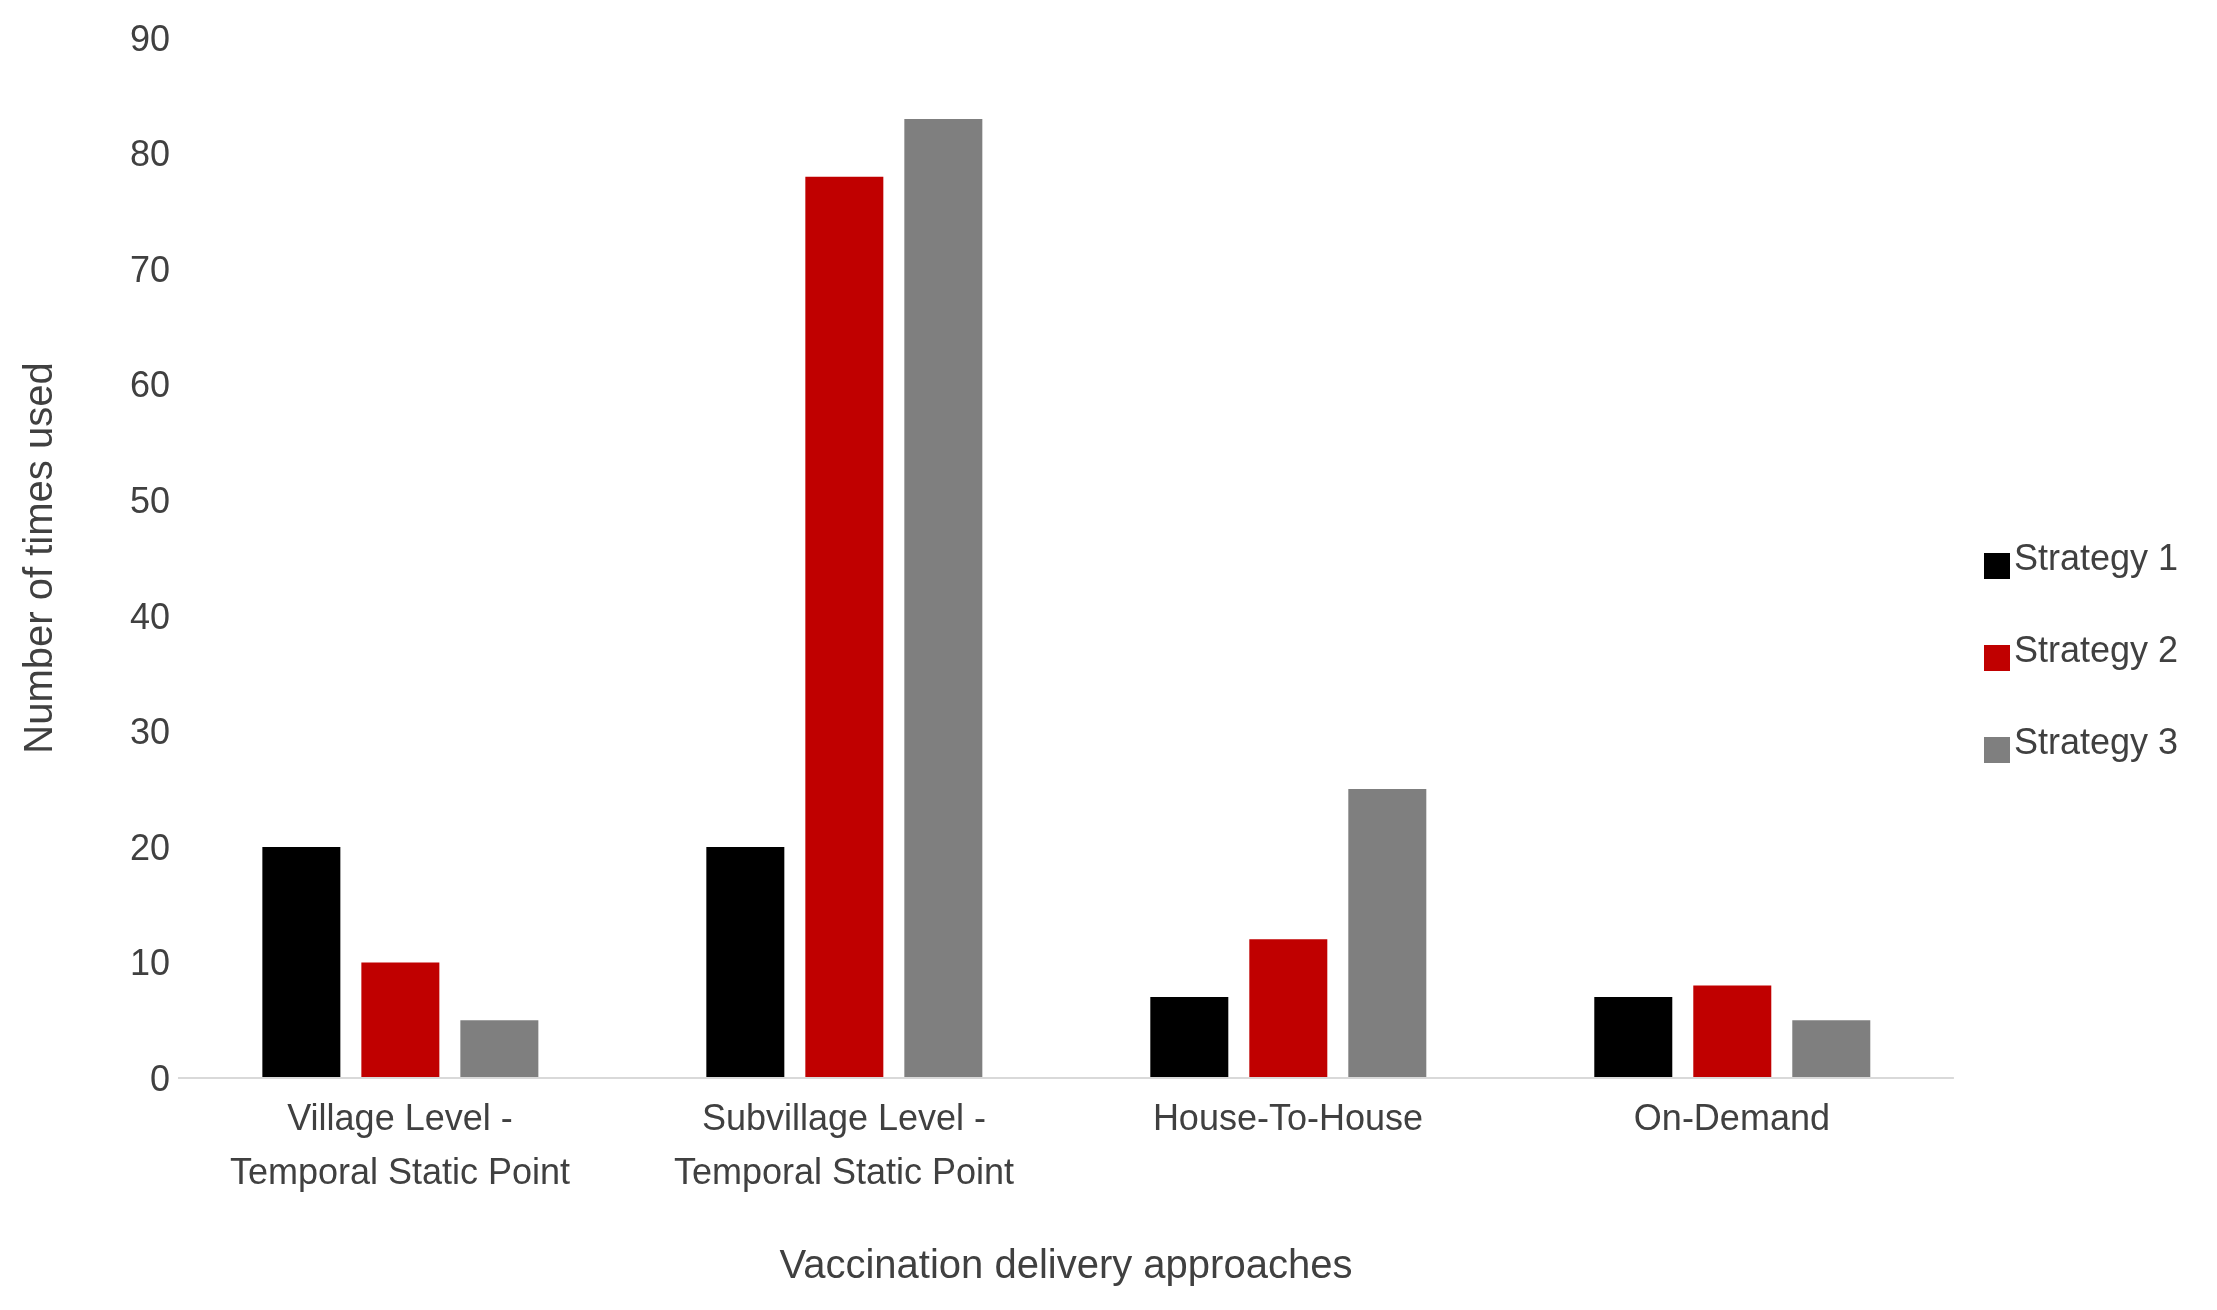 The height and width of the screenshot is (1310, 2217). Describe the element at coordinates (1731, 1117) in the screenshot. I see `x-tick-label: On-Demand` at that location.